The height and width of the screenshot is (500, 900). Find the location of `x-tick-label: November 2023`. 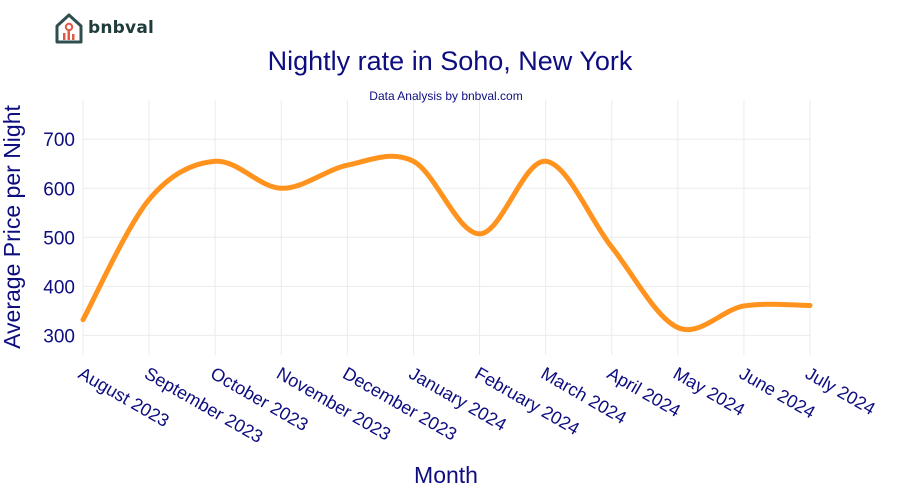

x-tick-label: November 2023 is located at coordinates (333, 403).